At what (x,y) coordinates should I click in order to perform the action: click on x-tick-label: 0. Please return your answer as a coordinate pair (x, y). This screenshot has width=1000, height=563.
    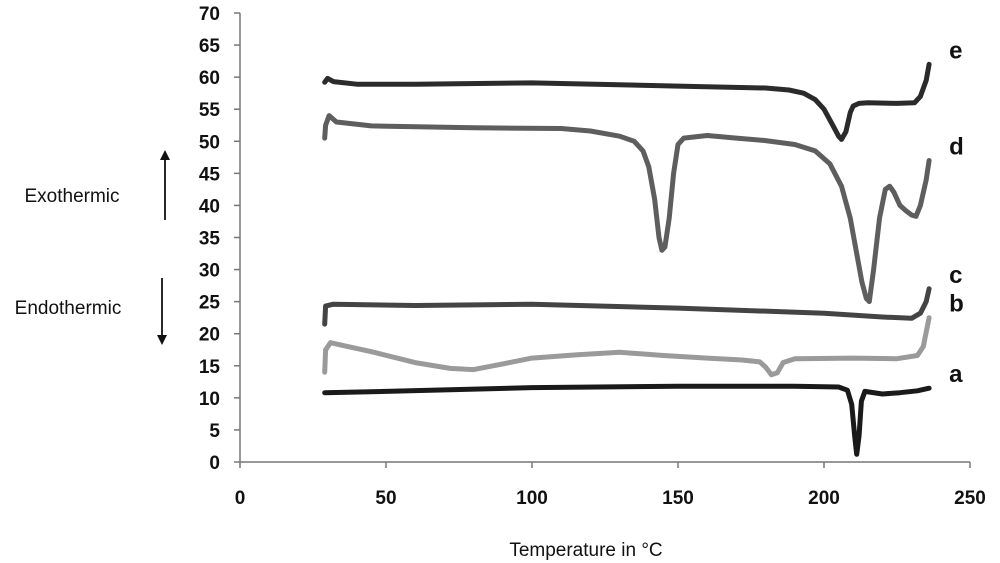
    Looking at the image, I should click on (240, 498).